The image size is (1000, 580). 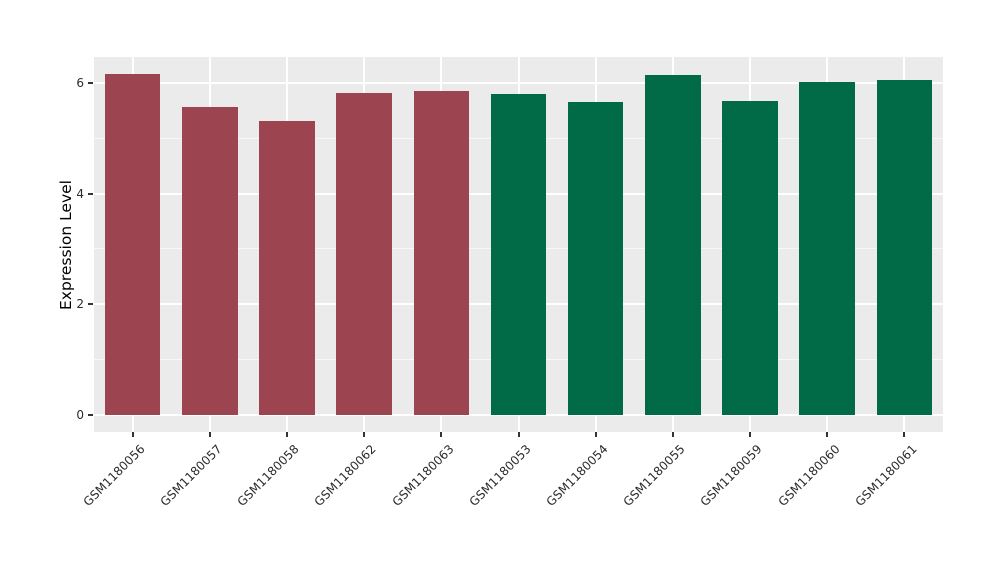 I want to click on bar-GSM1180054, so click(x=595, y=258).